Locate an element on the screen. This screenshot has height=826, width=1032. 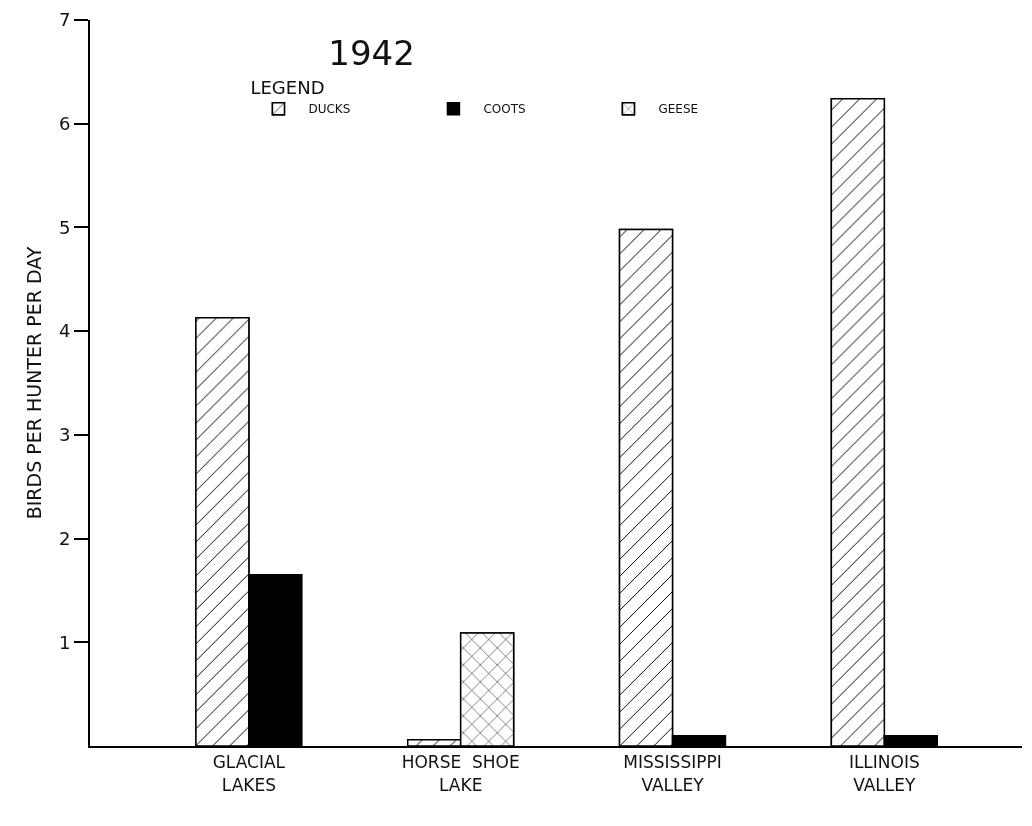
y-axis-title: BIRDS PER HUNTER PER DAY is located at coordinates (34, 383).